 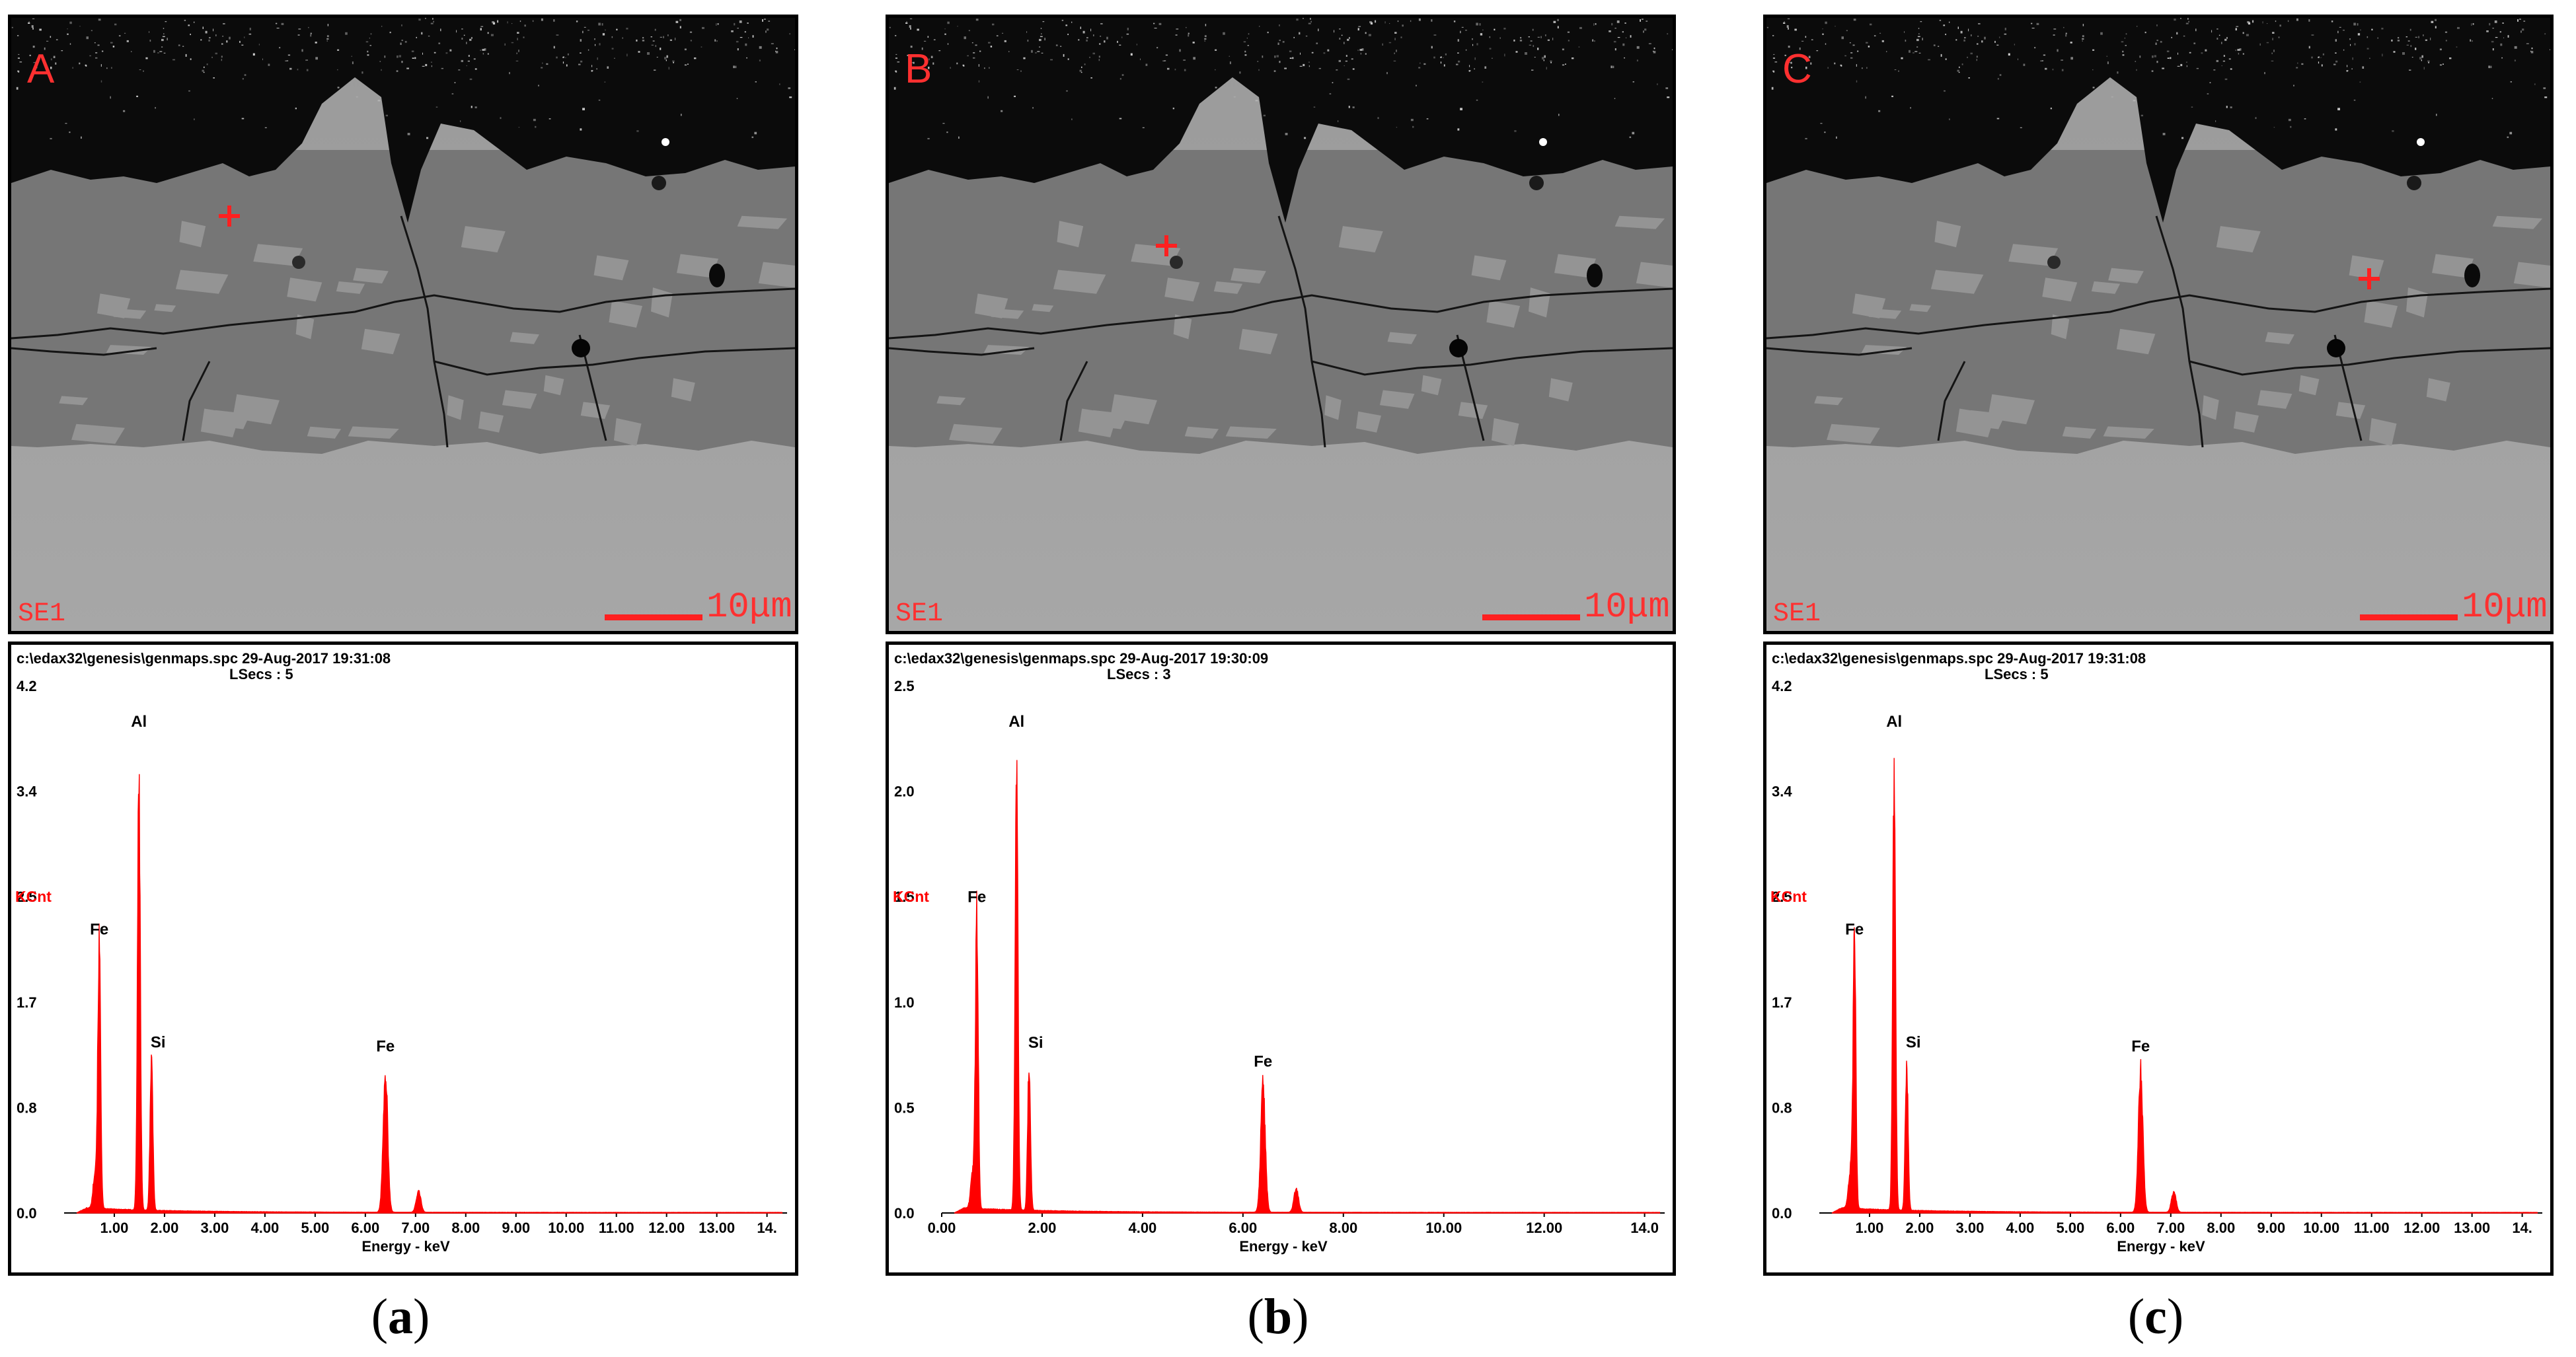 What do you see at coordinates (2221, 1228) in the screenshot?
I see `x-tick-label: 8.00` at bounding box center [2221, 1228].